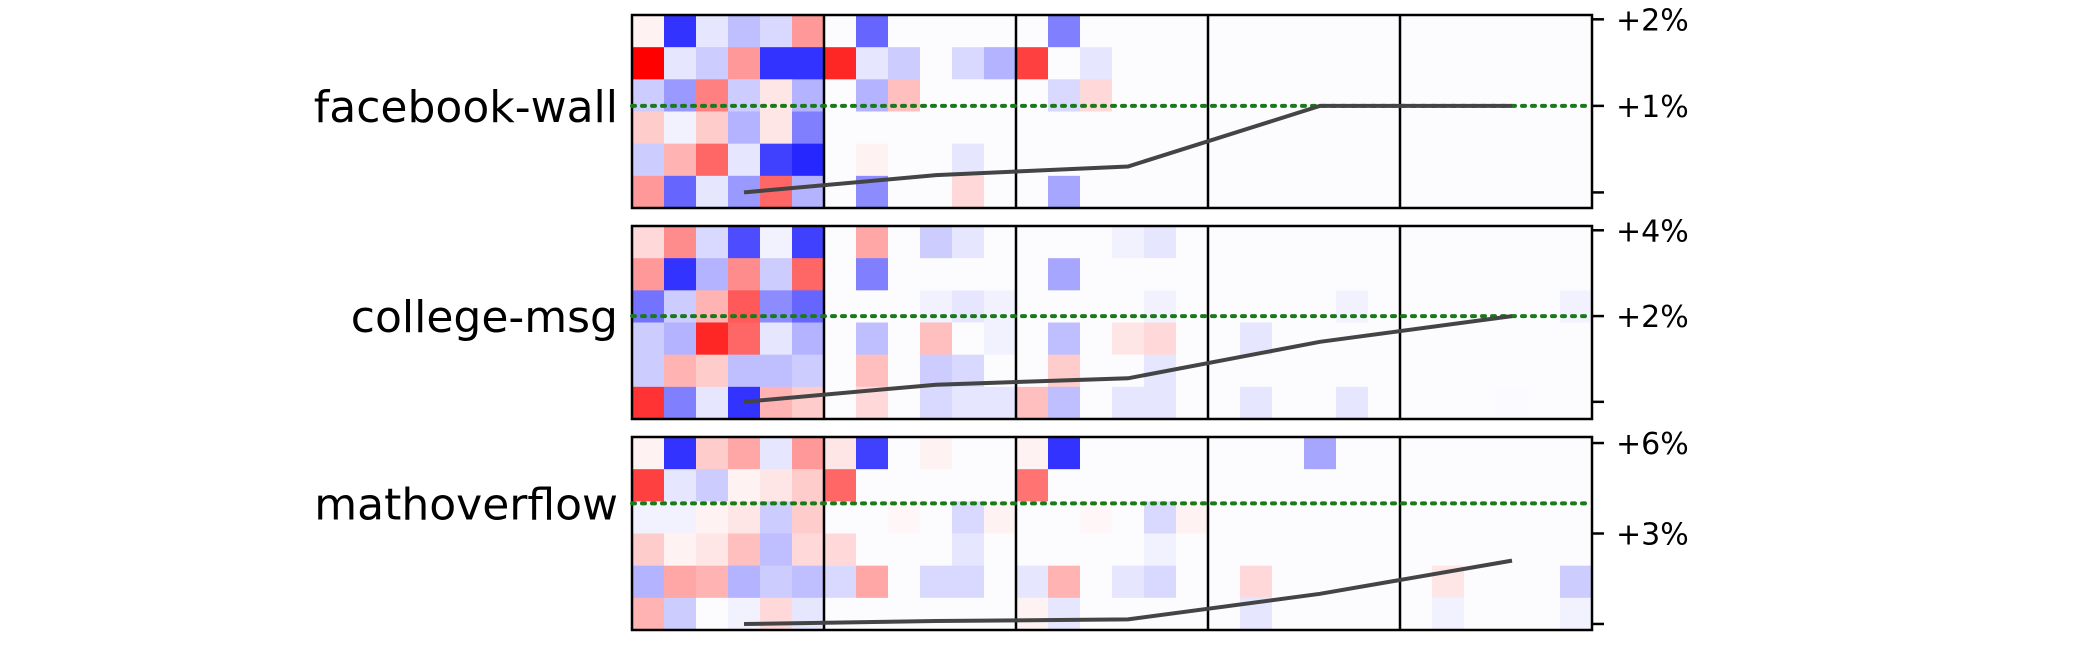 The height and width of the screenshot is (647, 2089). I want to click on trend-line, so click(1128, 592).